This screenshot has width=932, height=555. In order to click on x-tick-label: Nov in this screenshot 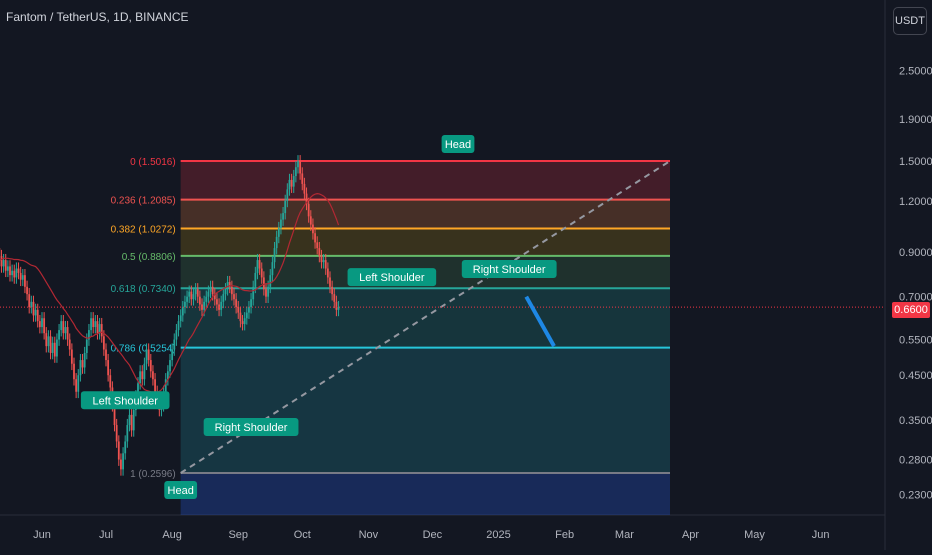, I will do `click(369, 535)`.